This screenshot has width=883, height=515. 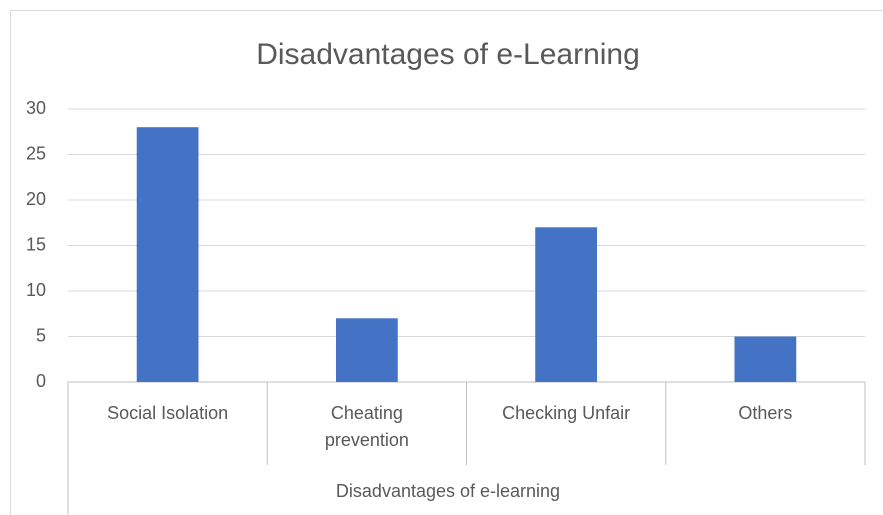 What do you see at coordinates (448, 491) in the screenshot?
I see `x-axis-label: Disadvantages of e-learning` at bounding box center [448, 491].